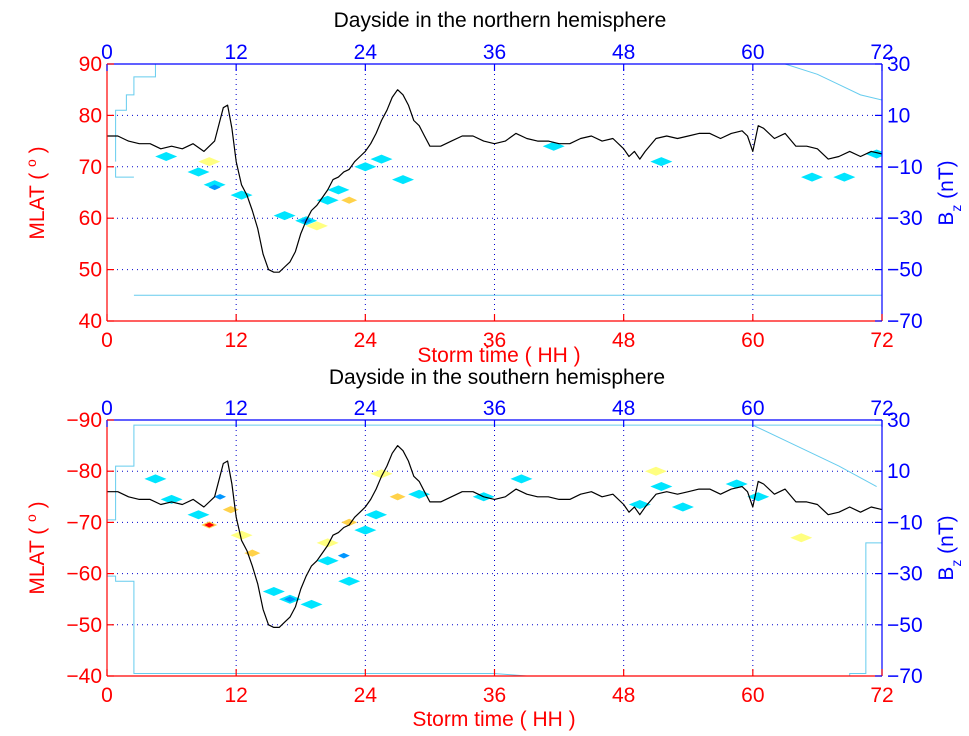 The height and width of the screenshot is (736, 969). What do you see at coordinates (84, 548) in the screenshot?
I see `y-tick-labels-south: −40 −50 −60 −70 −80 −90` at bounding box center [84, 548].